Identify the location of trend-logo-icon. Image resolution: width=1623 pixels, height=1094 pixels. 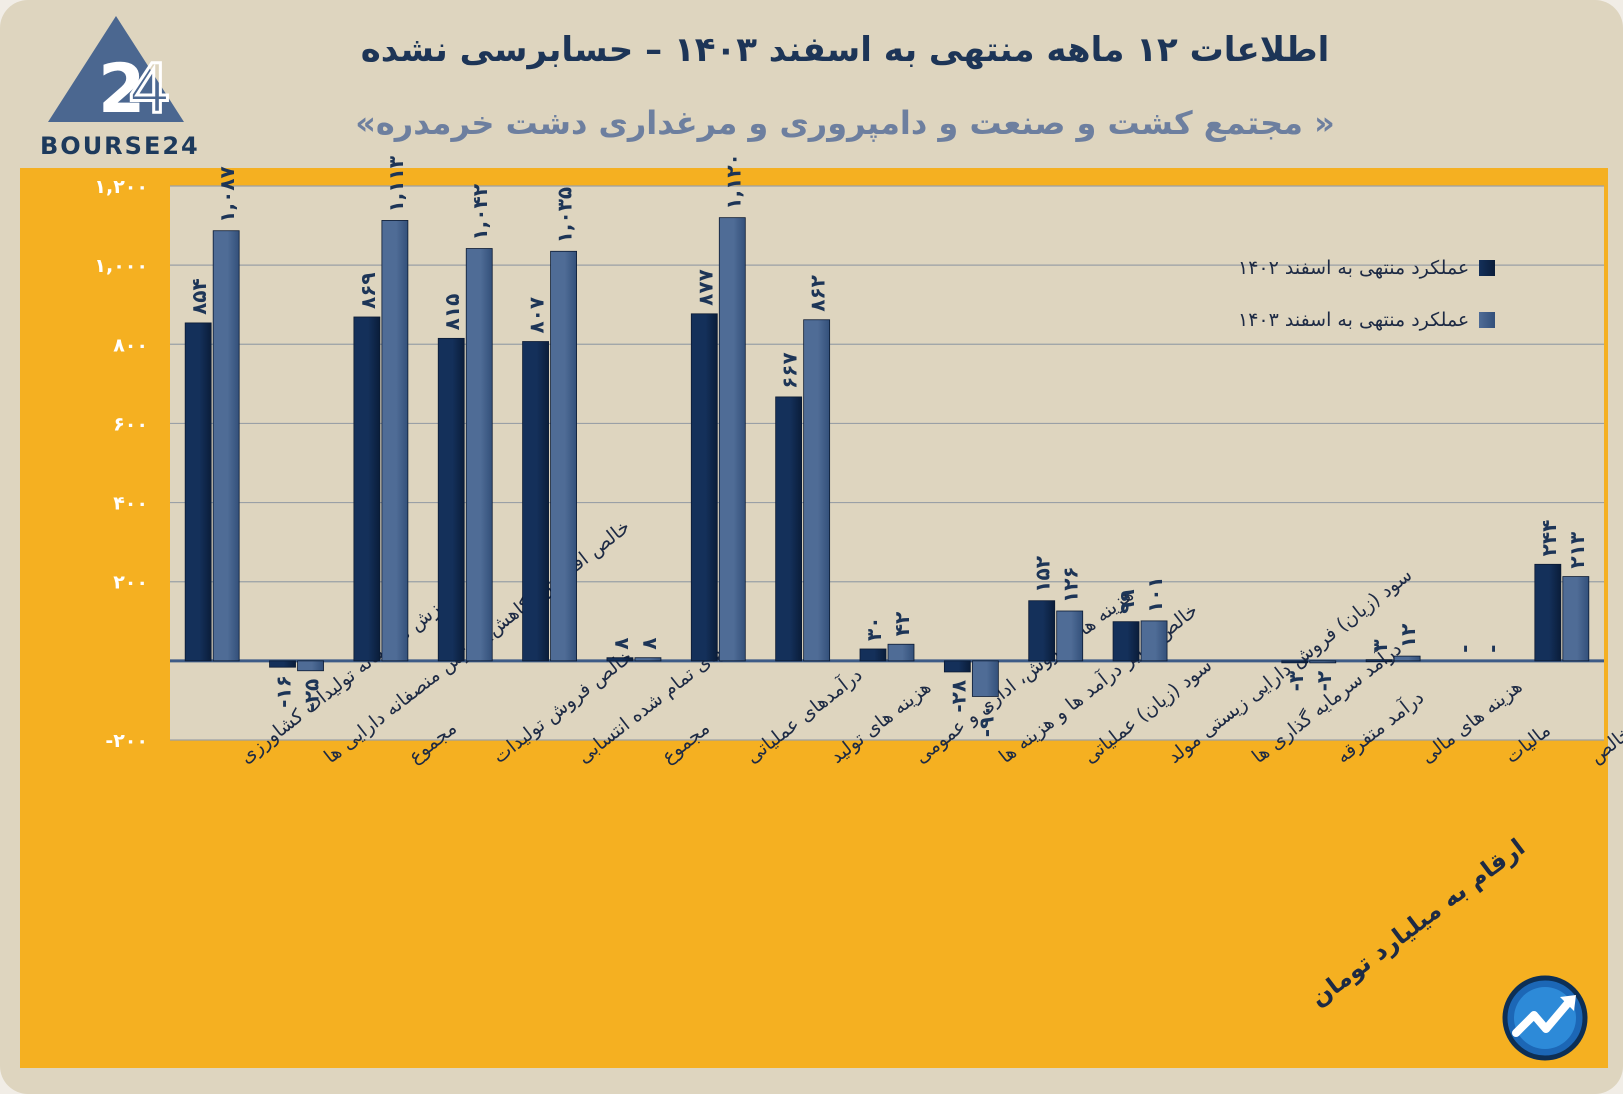
(1545, 1018).